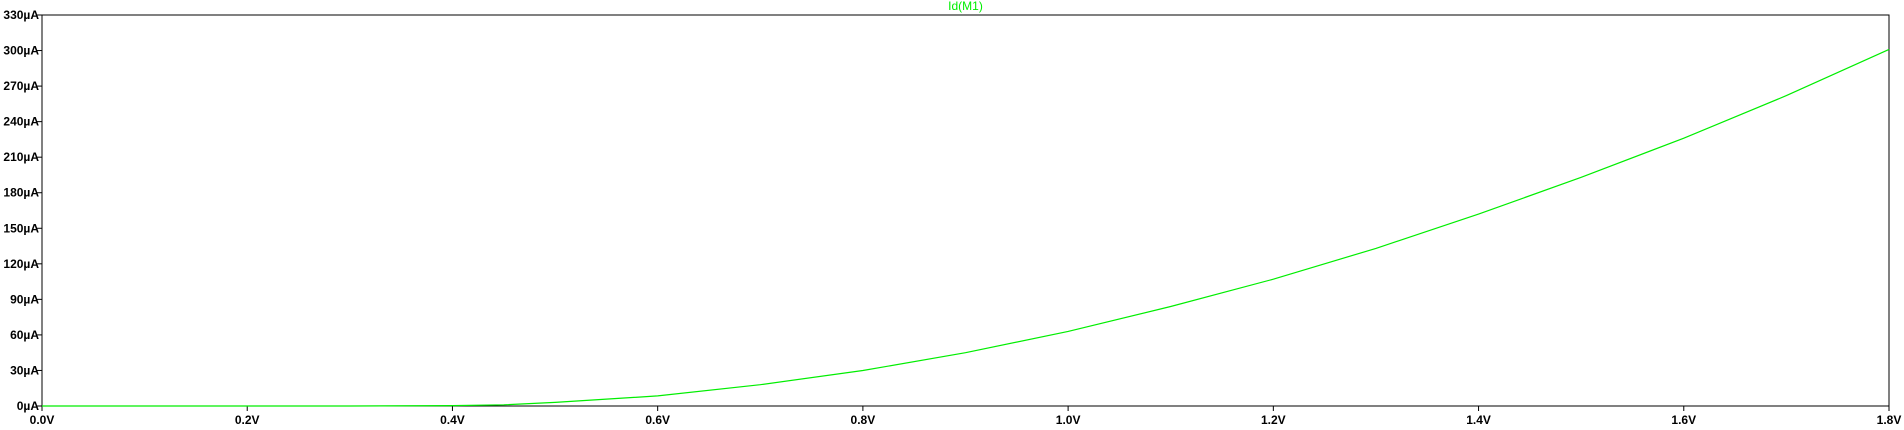  What do you see at coordinates (966, 416) in the screenshot?
I see `x-axis: 0.0V 0.2V 0.4V 0.6V 0.8V 1.0V 1.2V 1.4V 1.6V 1.8V` at bounding box center [966, 416].